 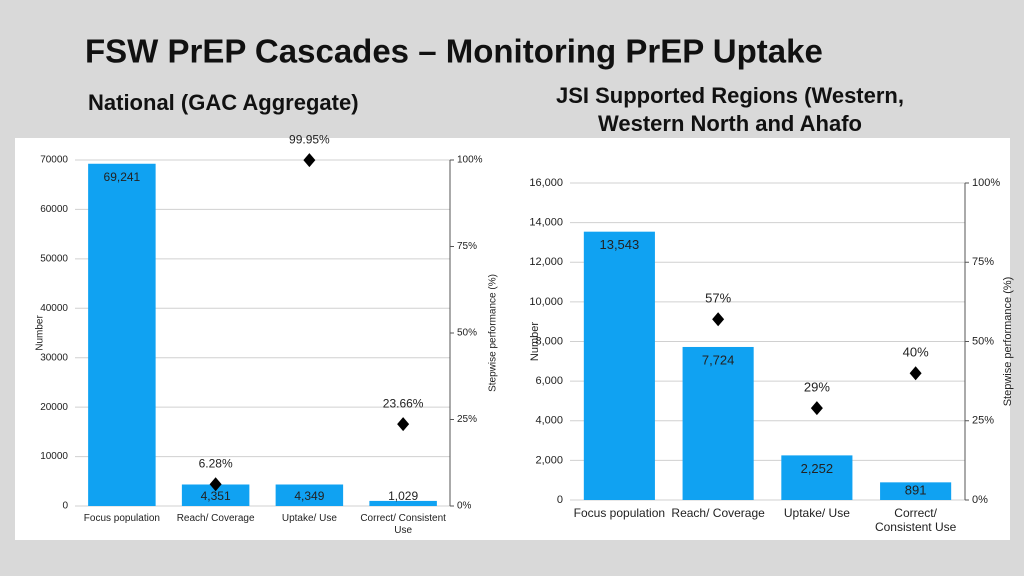 What do you see at coordinates (718, 298) in the screenshot?
I see `data-label: 57%` at bounding box center [718, 298].